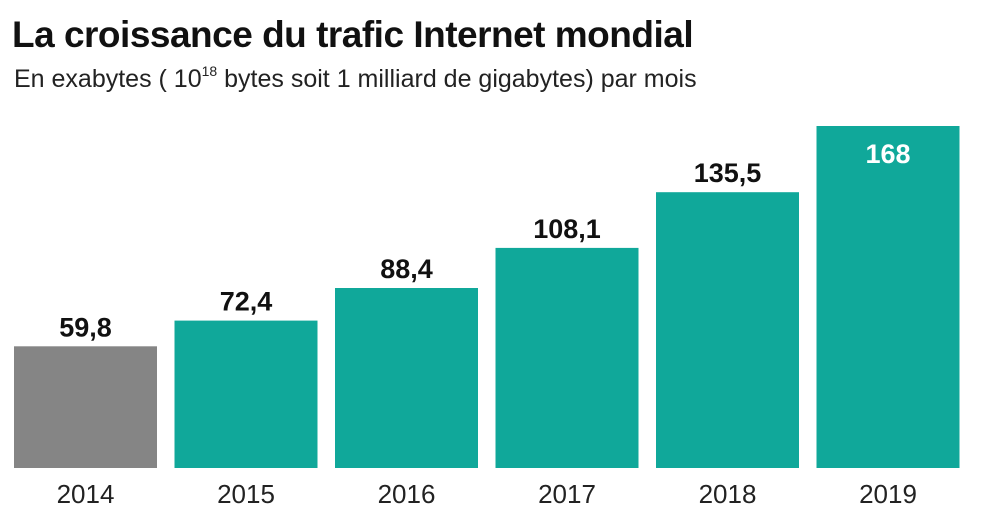 This screenshot has width=983, height=517. What do you see at coordinates (567, 494) in the screenshot?
I see `x-tick-label-2017: 2017` at bounding box center [567, 494].